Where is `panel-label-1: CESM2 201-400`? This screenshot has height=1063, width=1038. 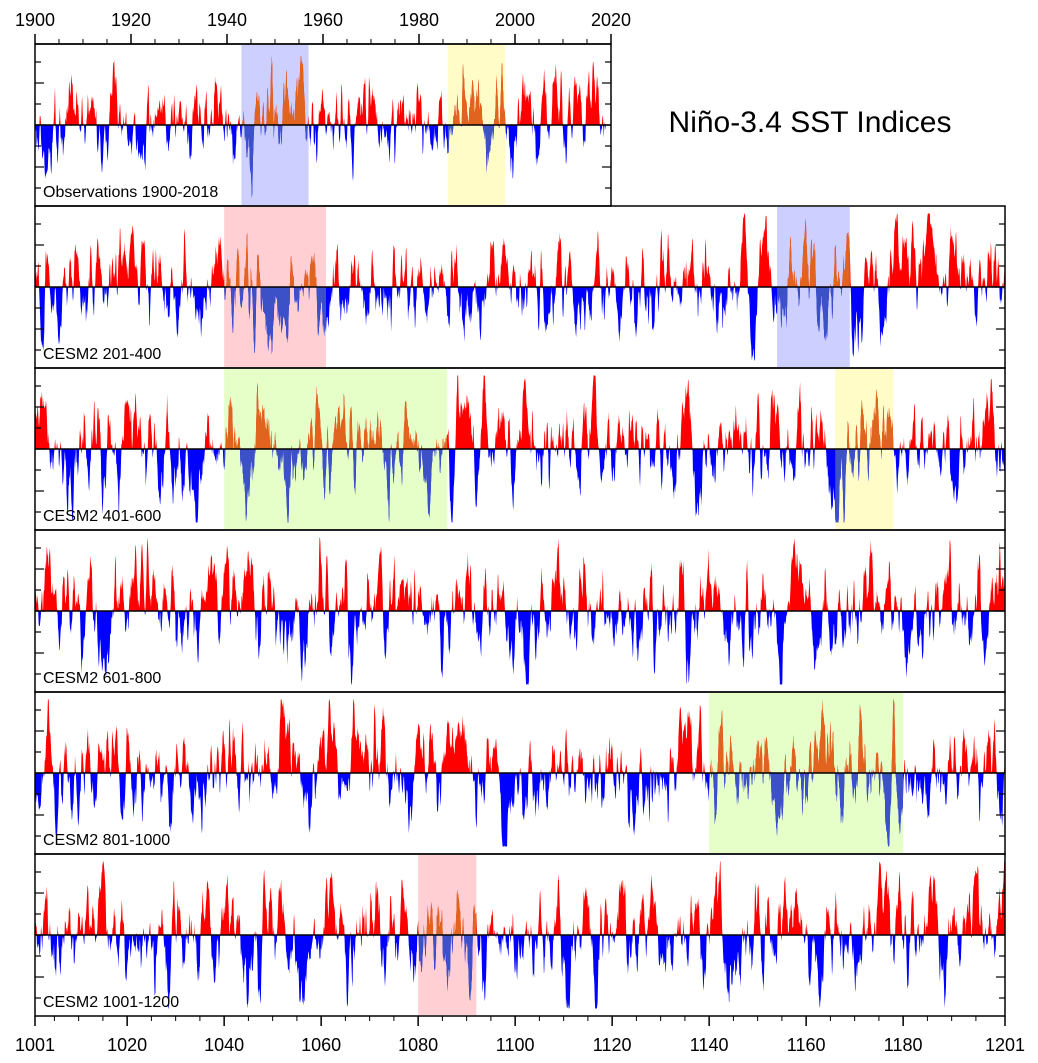
panel-label-1: CESM2 201-400 is located at coordinates (102, 354).